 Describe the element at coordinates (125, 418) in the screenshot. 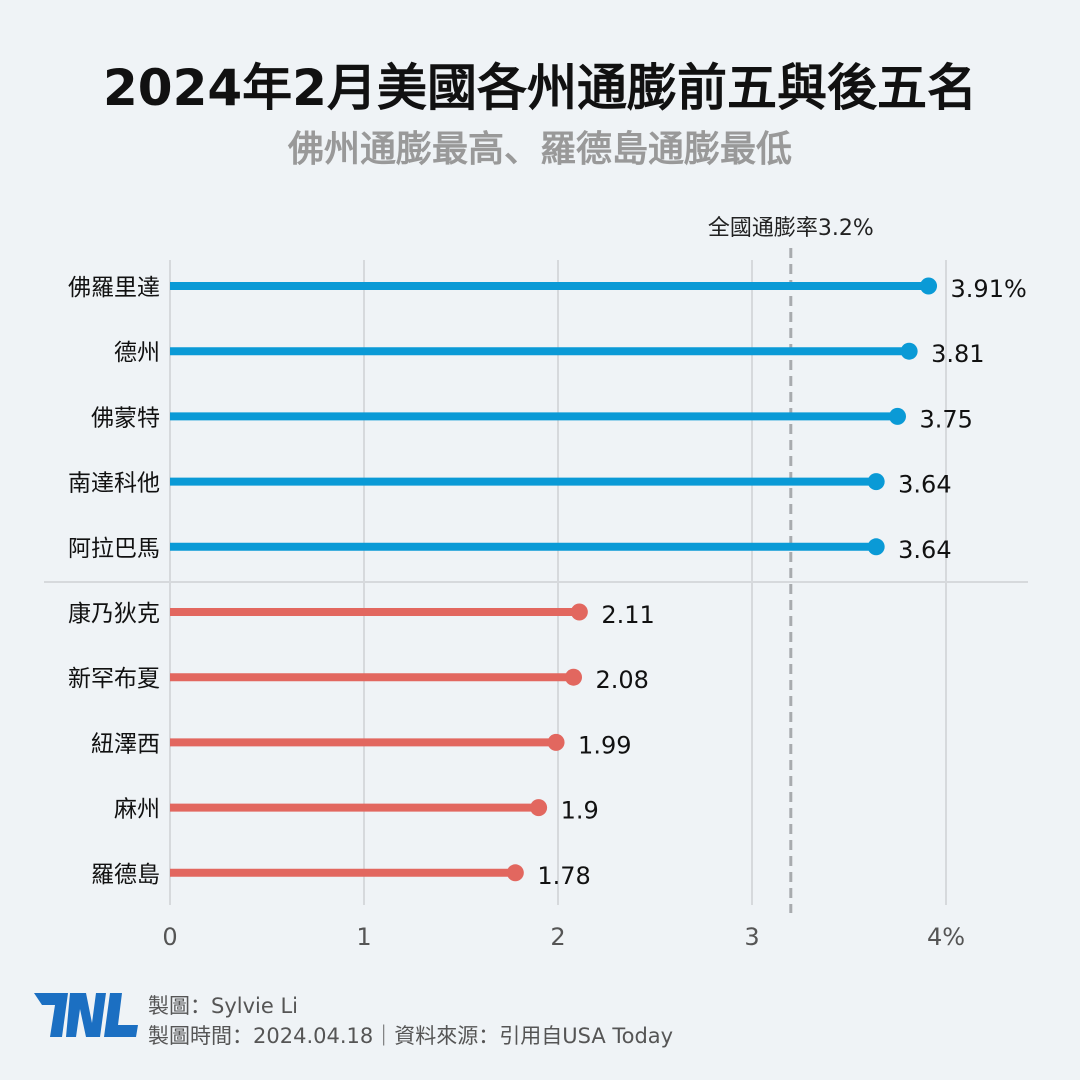

I see `category-label: 佛蒙特` at that location.